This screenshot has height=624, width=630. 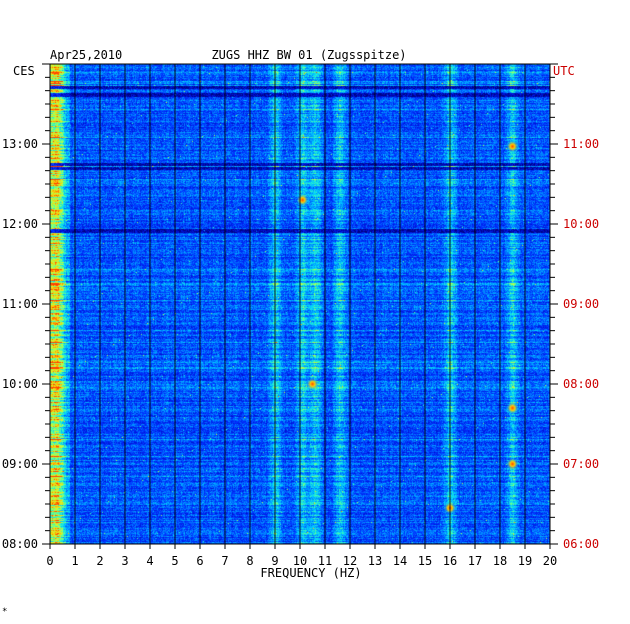 I want to click on y-tick-label-utc: 06:00, so click(x=581, y=544).